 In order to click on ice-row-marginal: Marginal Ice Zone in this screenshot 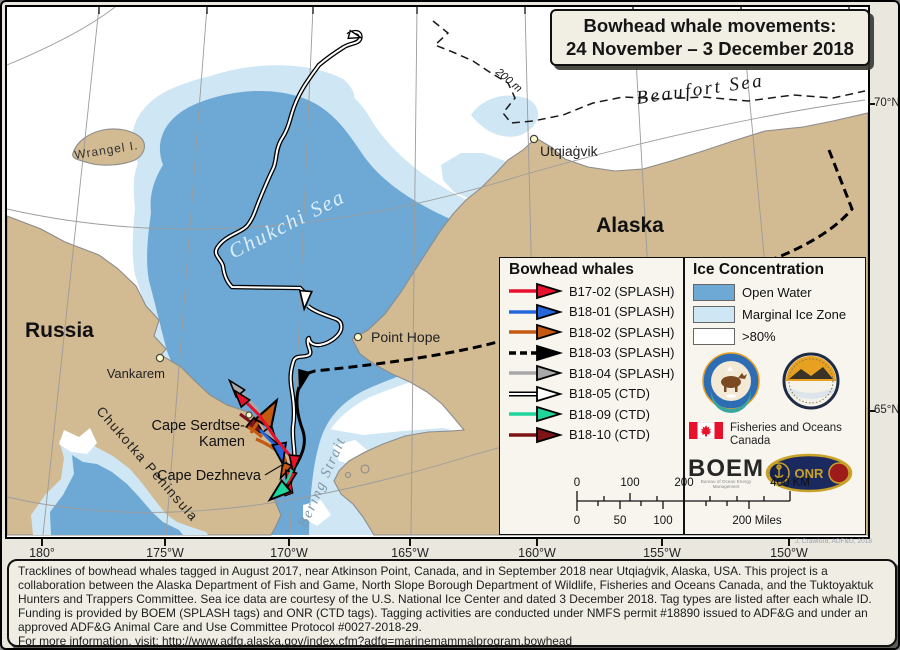, I will do `click(775, 314)`.